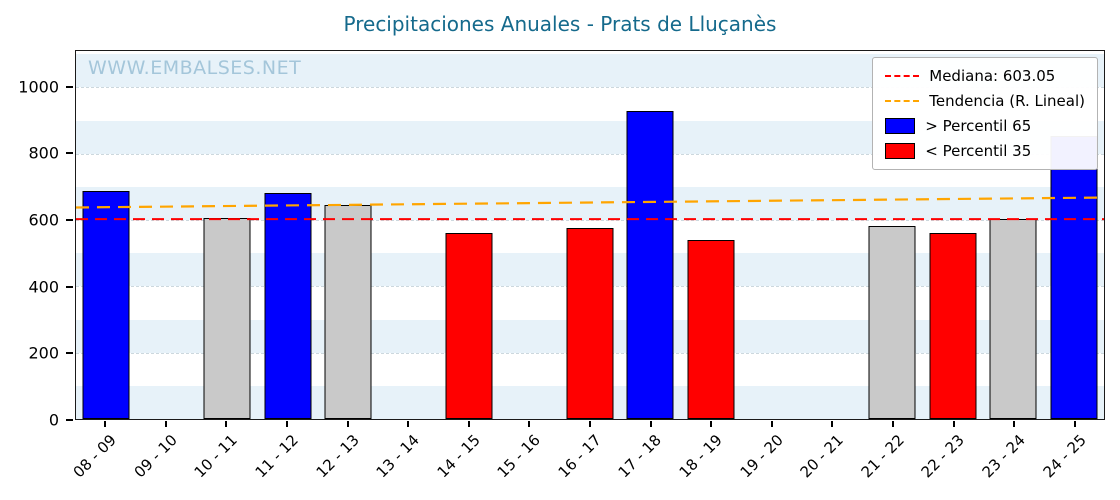 Image resolution: width=1120 pixels, height=500 pixels. I want to click on x-tick-label: 11 - 12, so click(276, 456).